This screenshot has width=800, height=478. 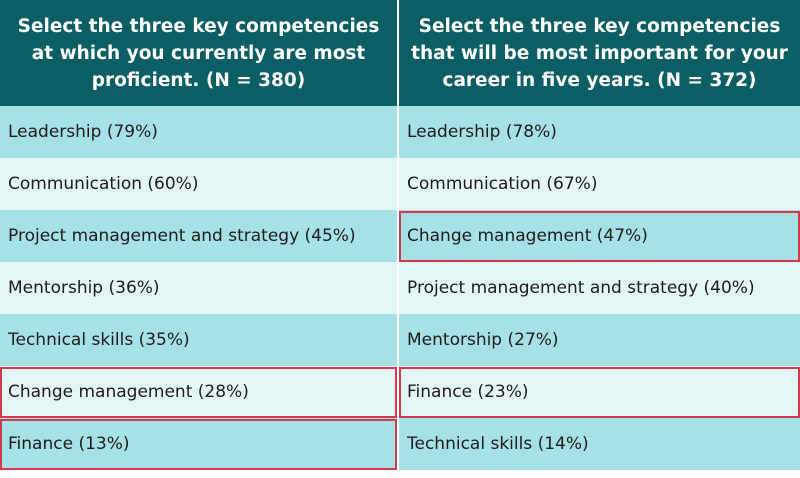 What do you see at coordinates (599, 444) in the screenshot?
I see `table-cell: Technical skills (14%)` at bounding box center [599, 444].